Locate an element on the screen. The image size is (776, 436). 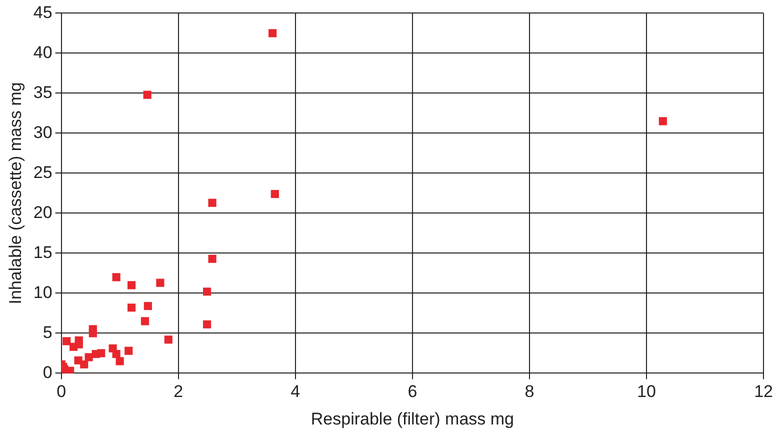
x-axis-title: Respirable (filter) mass mg is located at coordinates (412, 418).